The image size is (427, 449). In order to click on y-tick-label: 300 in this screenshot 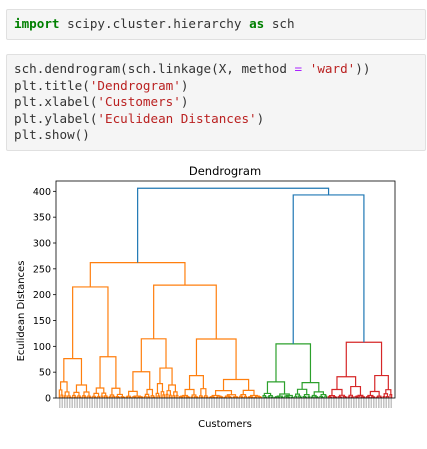, I will do `click(42, 244)`.